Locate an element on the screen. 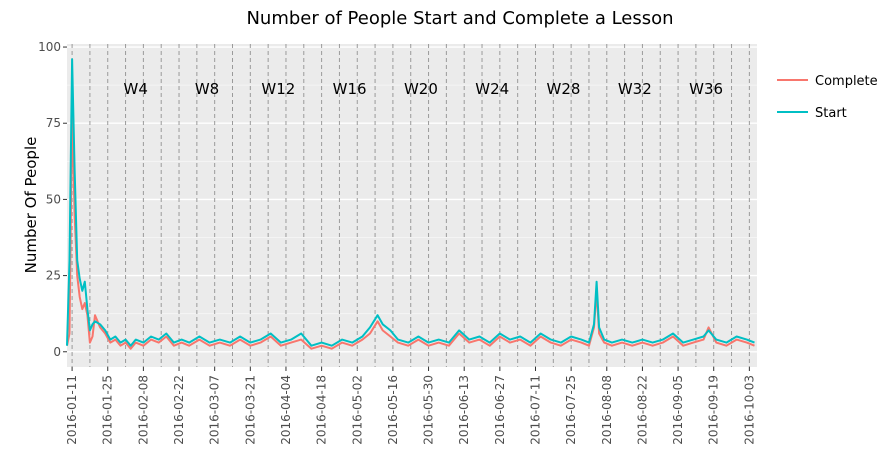  y-tick-label: 0 is located at coordinates (57, 352).